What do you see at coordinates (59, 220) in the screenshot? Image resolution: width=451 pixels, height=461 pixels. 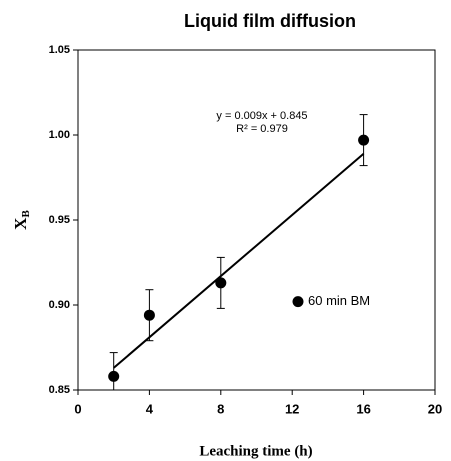 I see `y-tick-label: 0.95` at bounding box center [59, 220].